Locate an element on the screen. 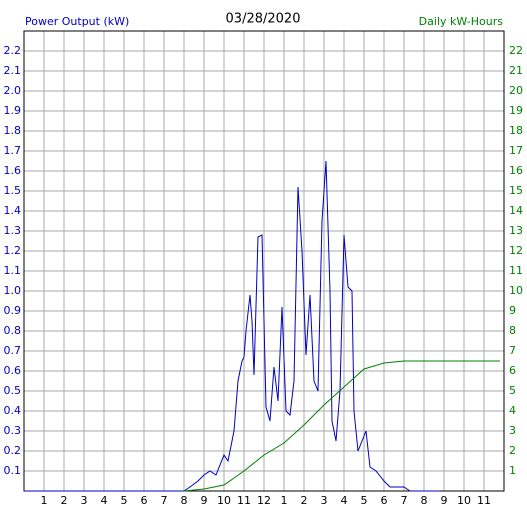 The width and height of the screenshot is (527, 510). y2-axis-label: Daily kW-Hours is located at coordinates (461, 21).